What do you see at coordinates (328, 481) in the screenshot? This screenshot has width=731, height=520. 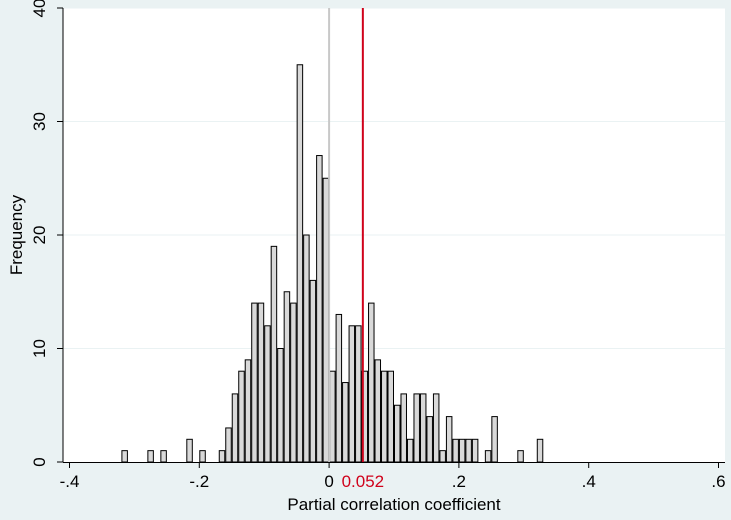 I see `x-tick-label: 0` at bounding box center [328, 481].